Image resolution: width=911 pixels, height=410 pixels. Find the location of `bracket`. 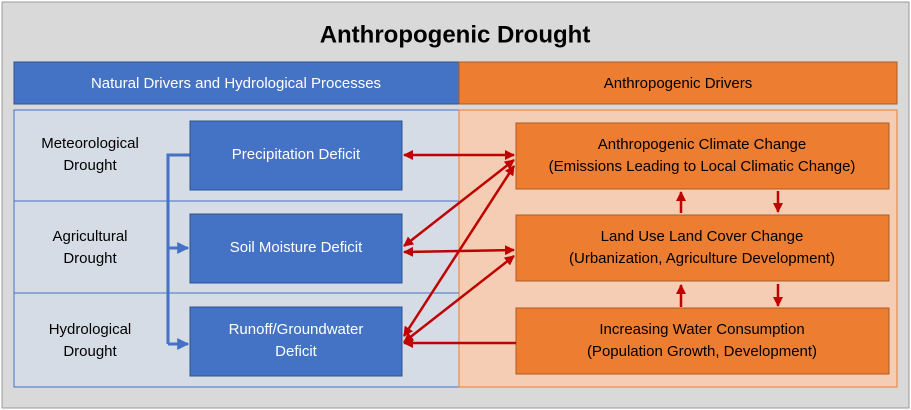

bracket is located at coordinates (178, 248).